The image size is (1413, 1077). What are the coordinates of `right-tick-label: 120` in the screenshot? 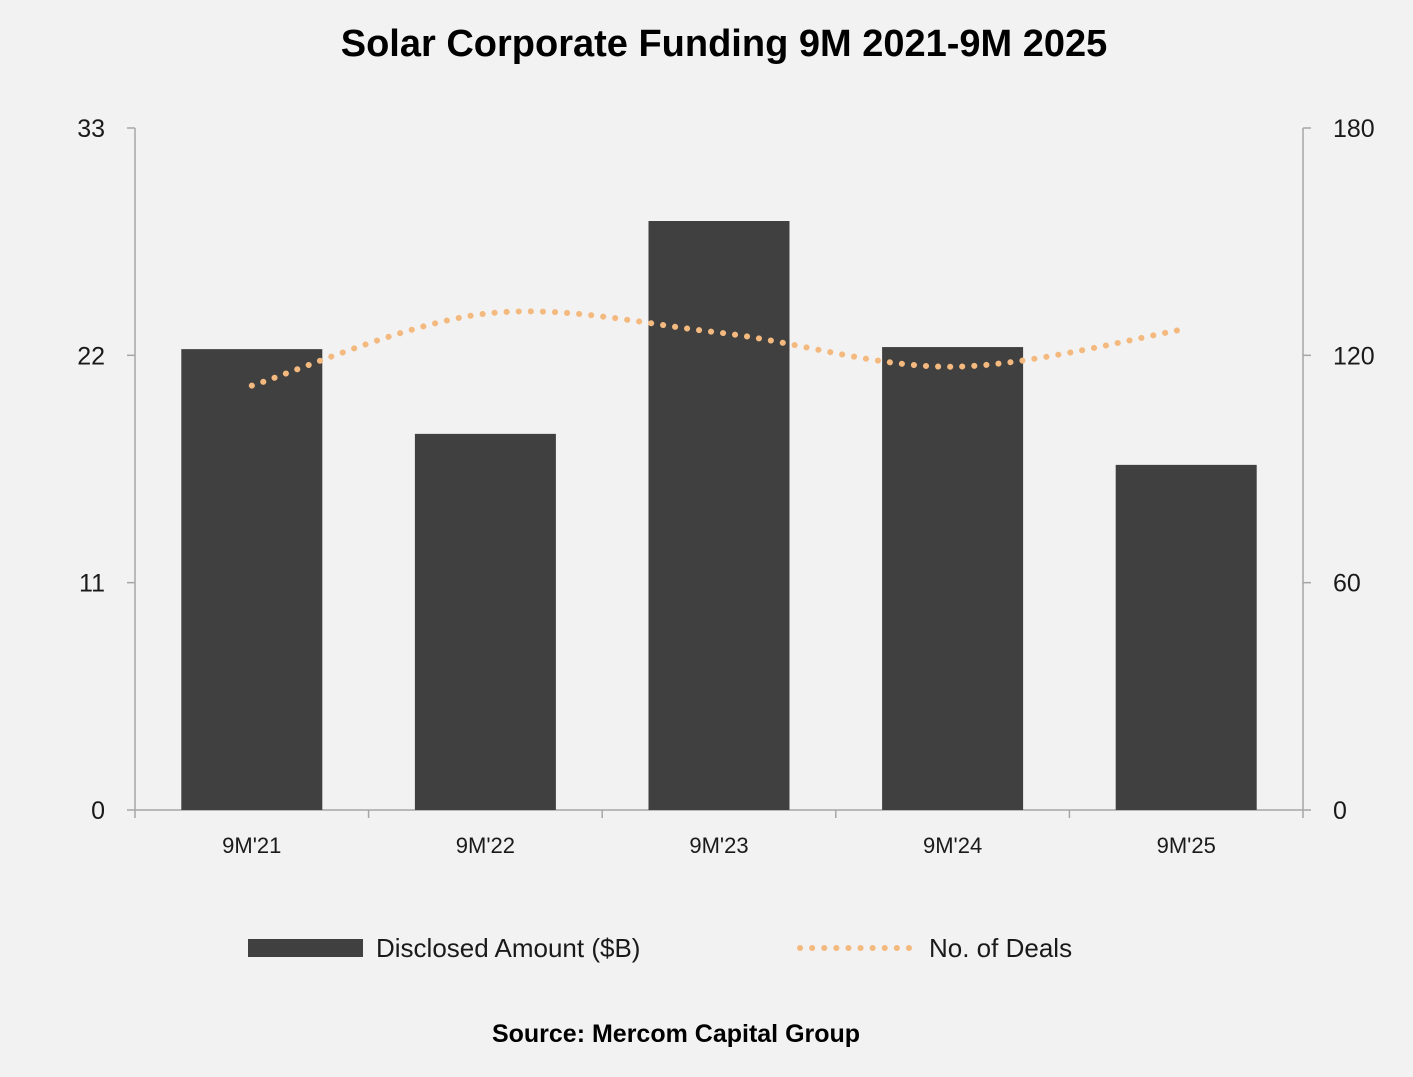 It's located at (1354, 356).